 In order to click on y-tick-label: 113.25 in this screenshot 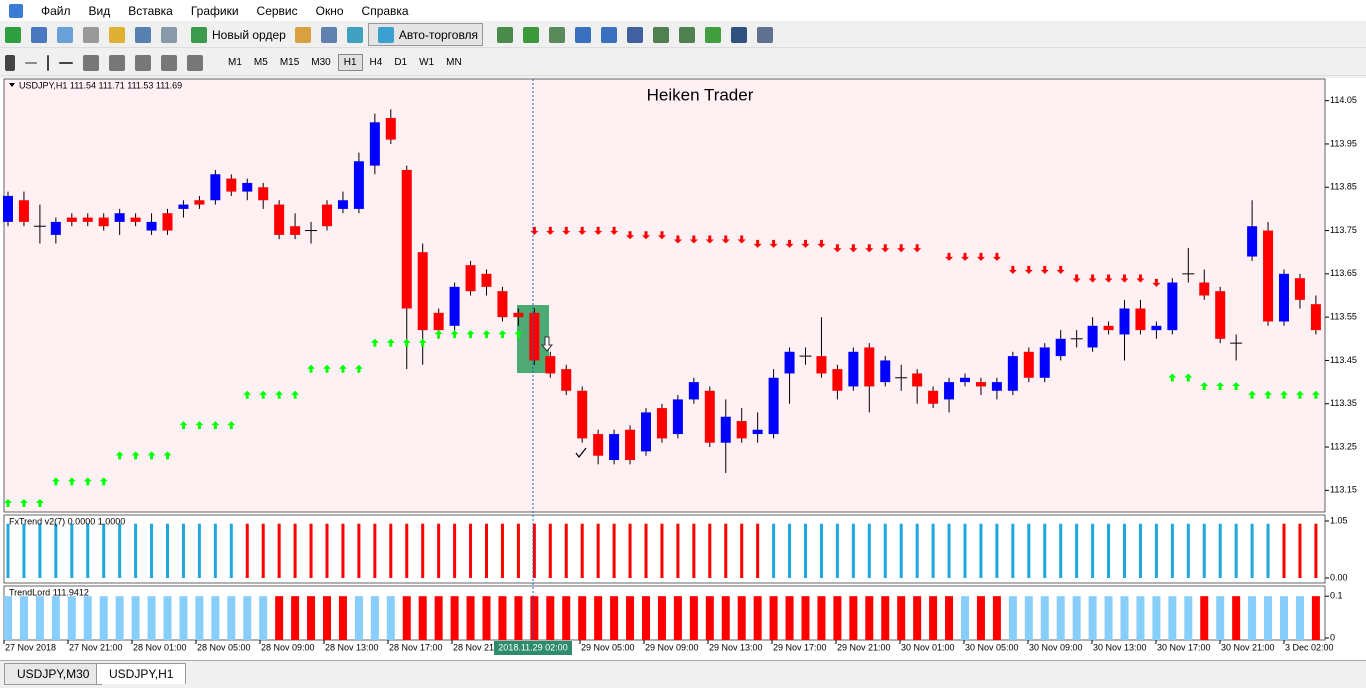, I will do `click(1343, 446)`.